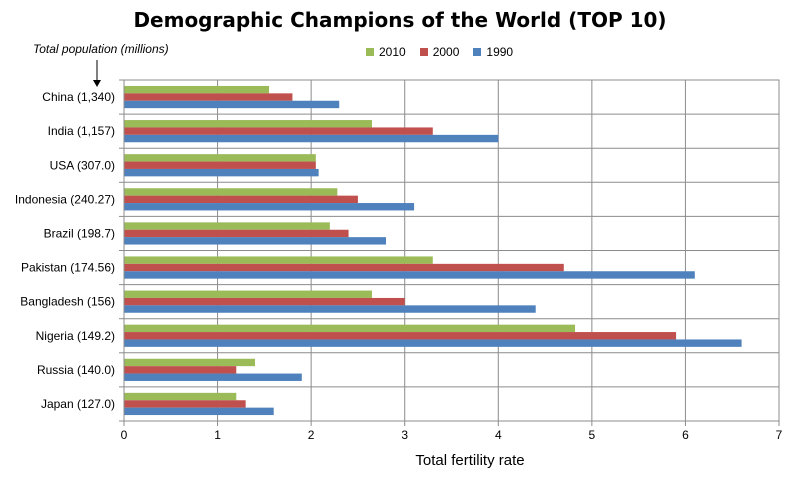  I want to click on category-label: China (1,340), so click(78, 97).